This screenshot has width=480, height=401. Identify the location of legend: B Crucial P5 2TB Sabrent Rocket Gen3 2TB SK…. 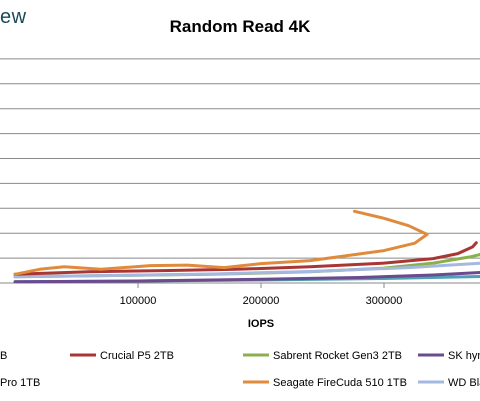
(240, 369).